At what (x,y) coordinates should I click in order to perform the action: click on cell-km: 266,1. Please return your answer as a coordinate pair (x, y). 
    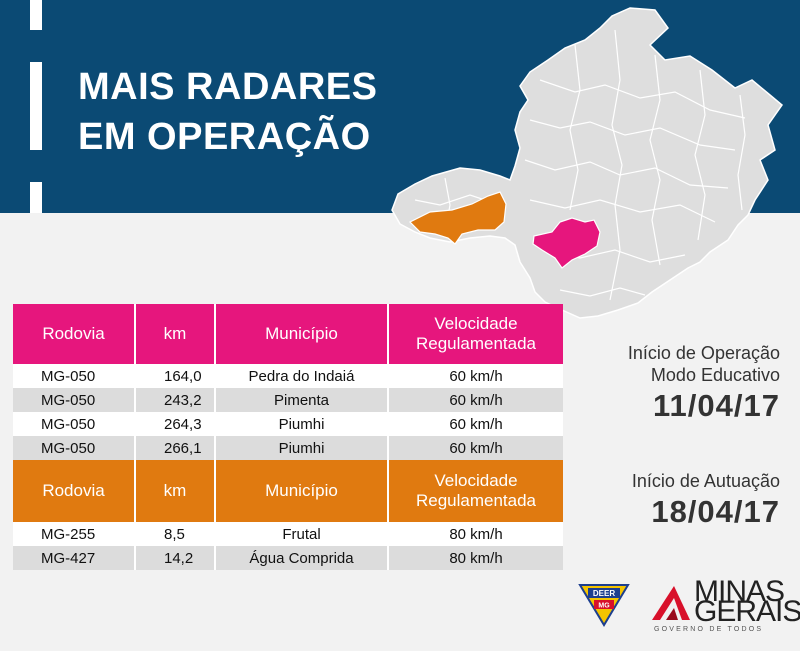
    Looking at the image, I should click on (175, 448).